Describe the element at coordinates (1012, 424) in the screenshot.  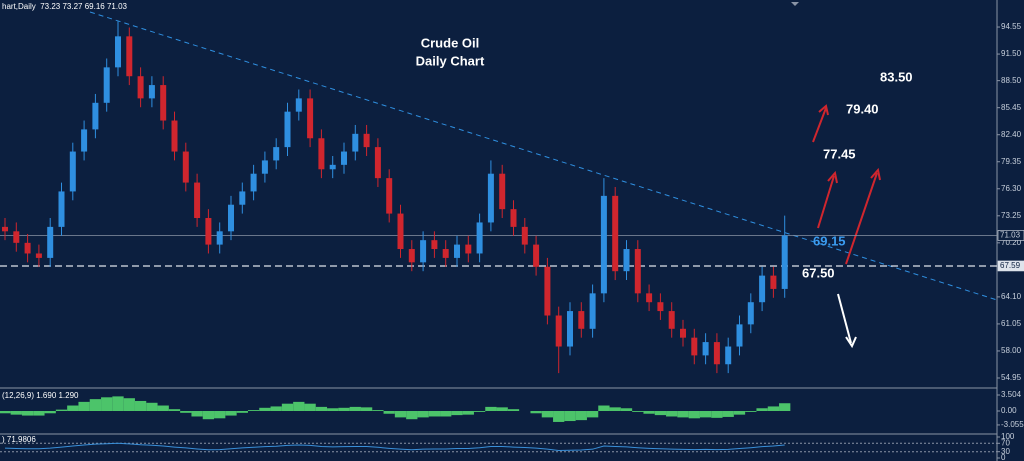
I see `y-tick-label: -3.055` at that location.